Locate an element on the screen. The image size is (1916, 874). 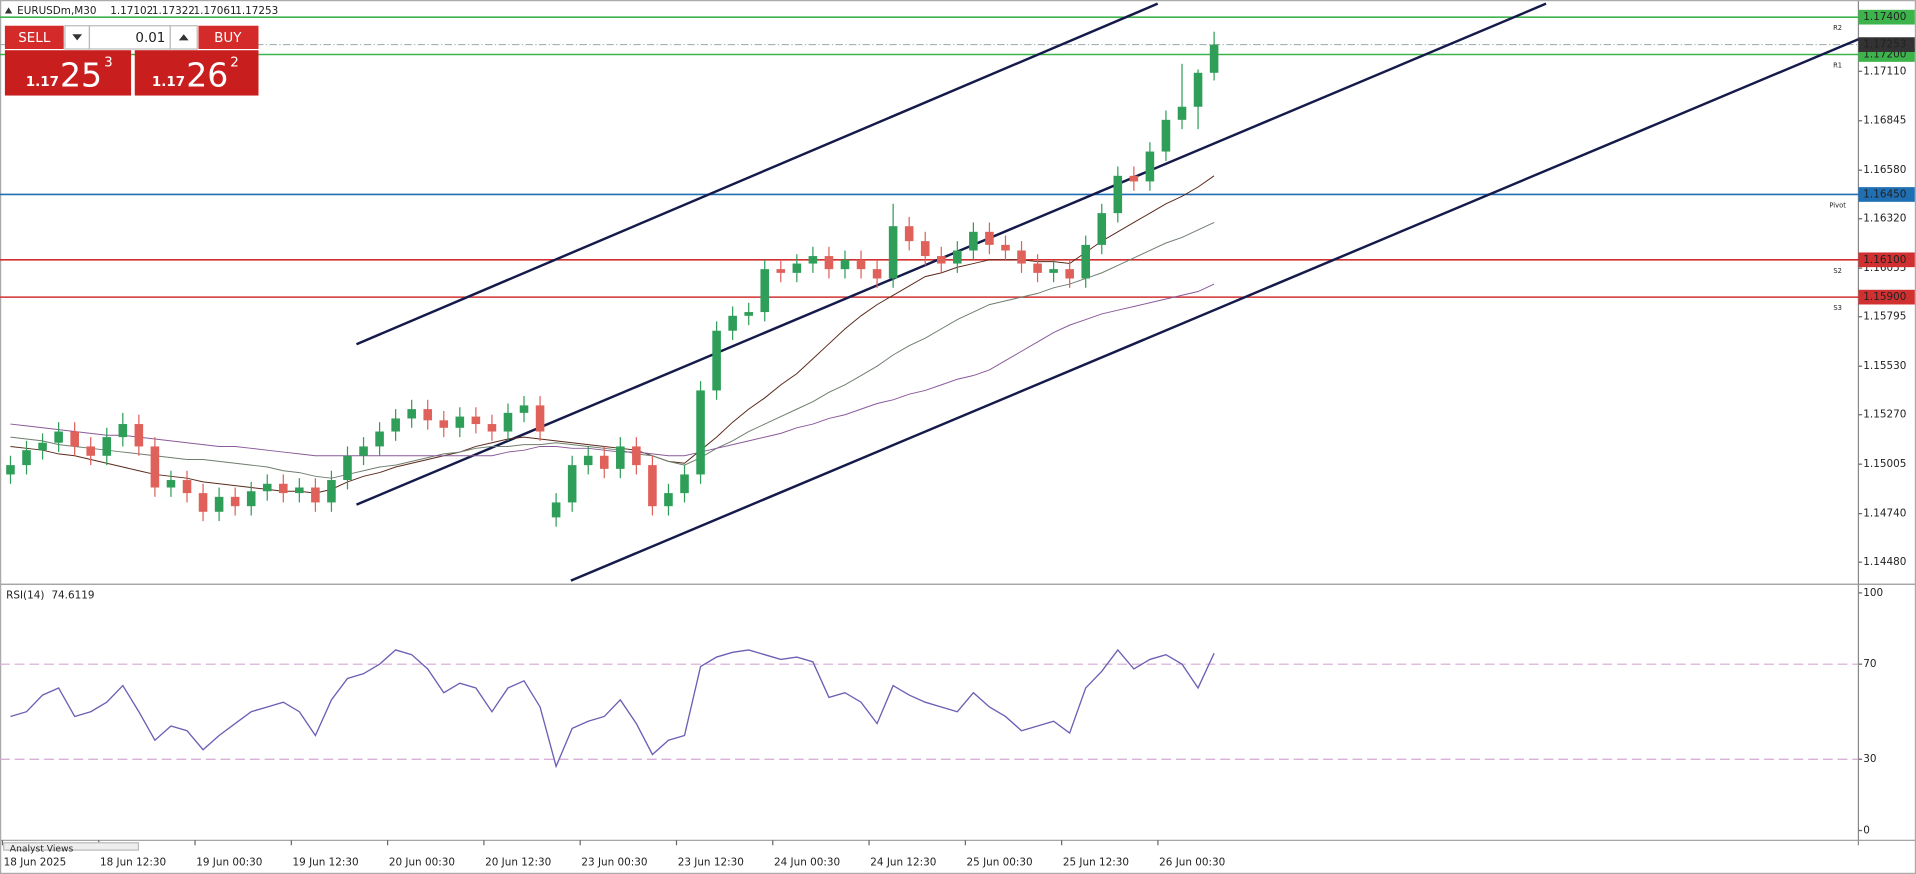
level-label: 1.16100 is located at coordinates (1884, 260).